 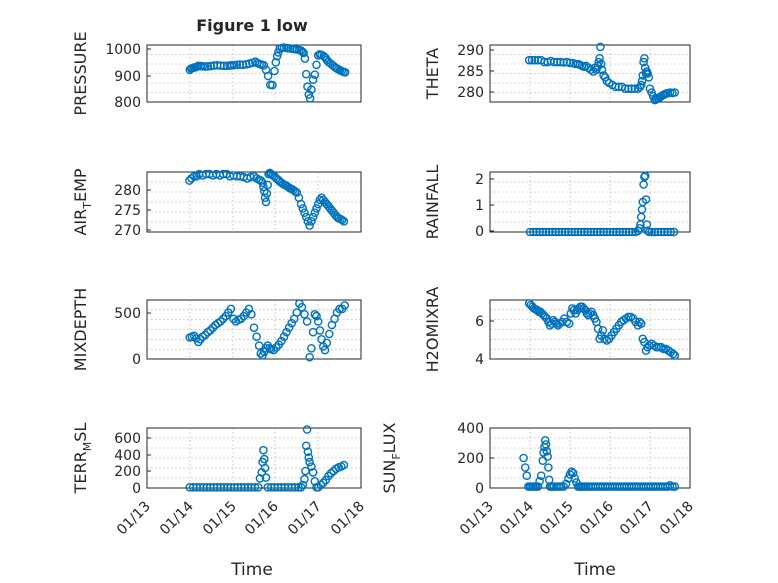 I want to click on y-tick-label: 285, so click(x=470, y=72).